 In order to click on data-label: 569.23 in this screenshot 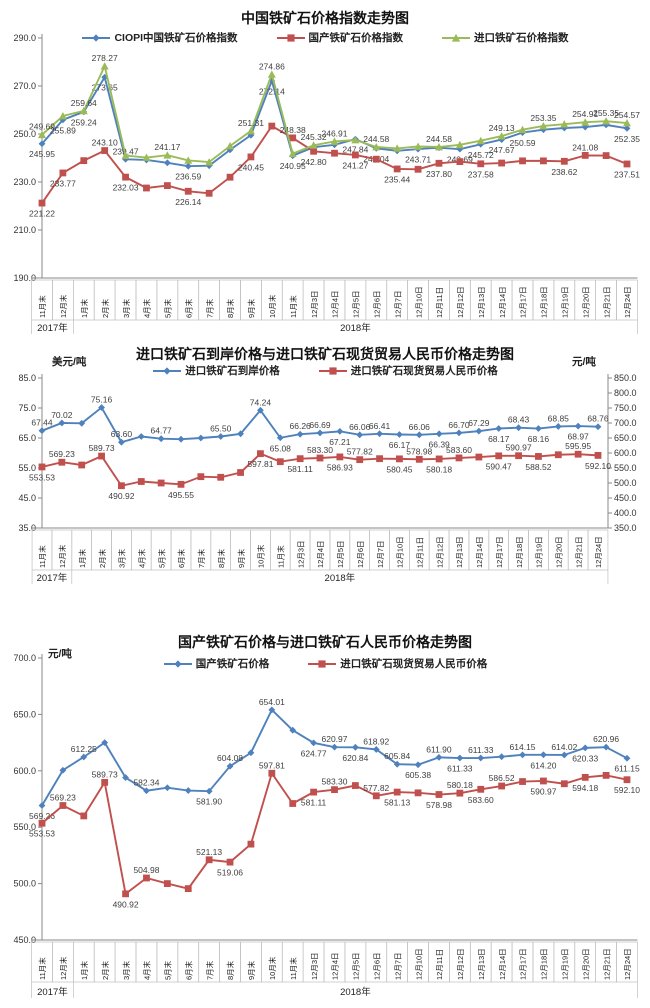, I will do `click(62, 454)`.